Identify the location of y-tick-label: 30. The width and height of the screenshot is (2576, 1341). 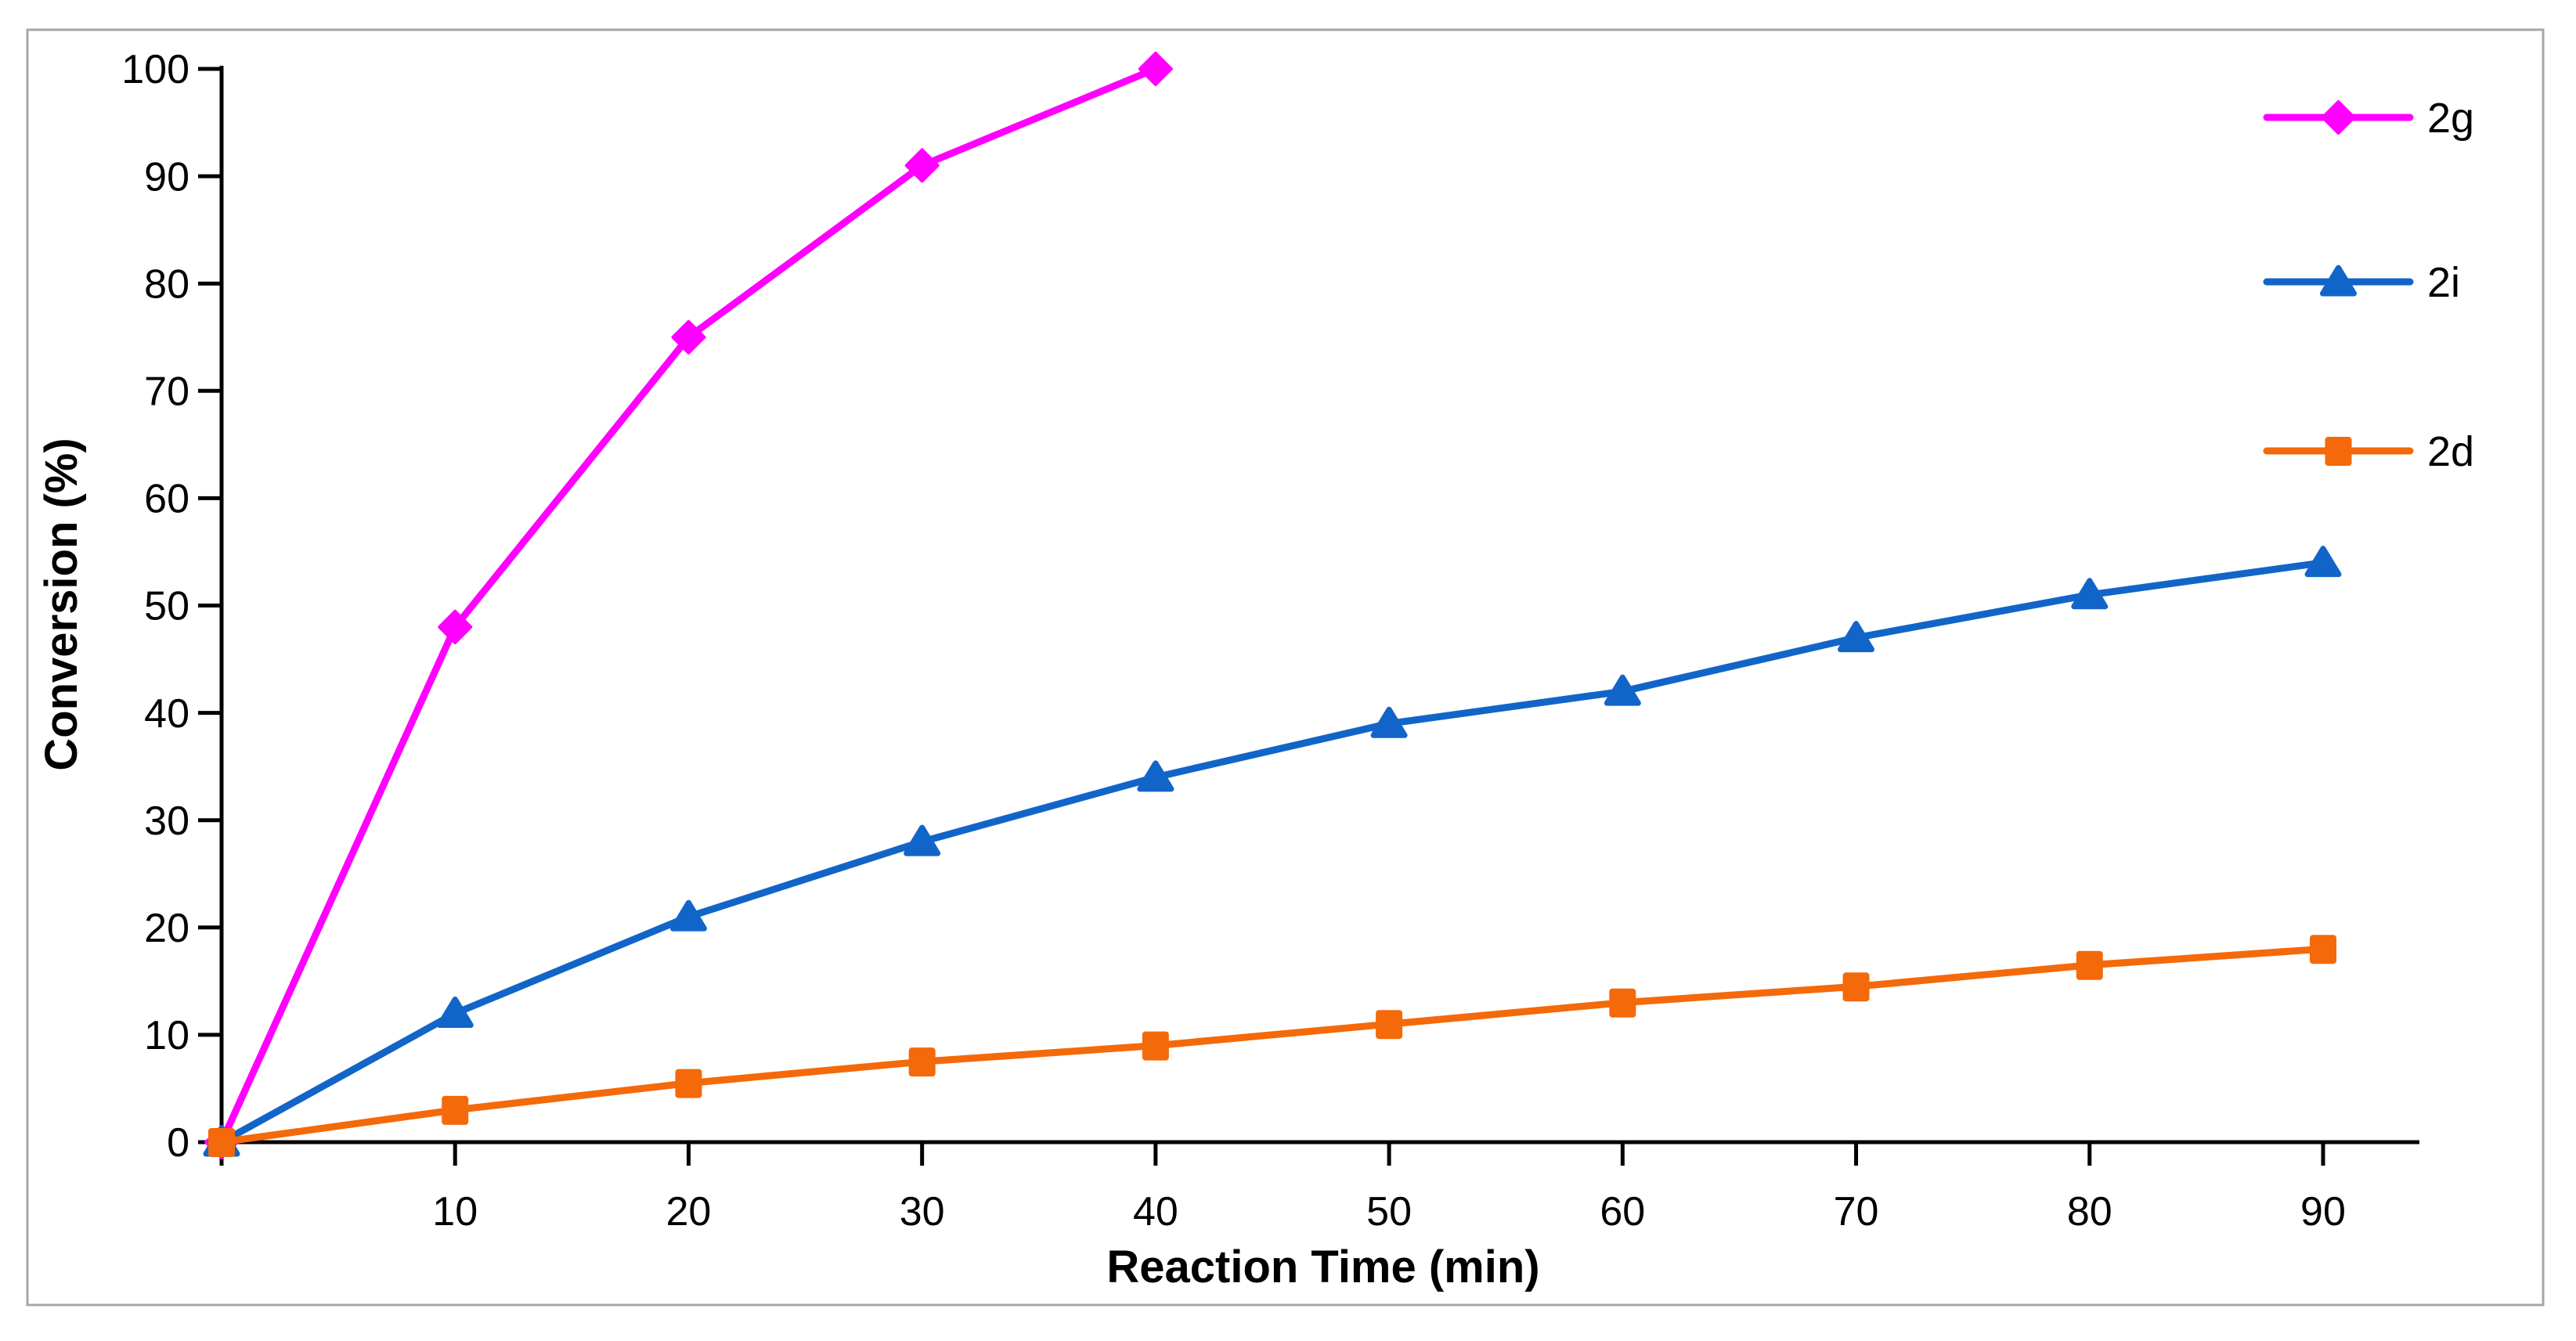
(166, 821).